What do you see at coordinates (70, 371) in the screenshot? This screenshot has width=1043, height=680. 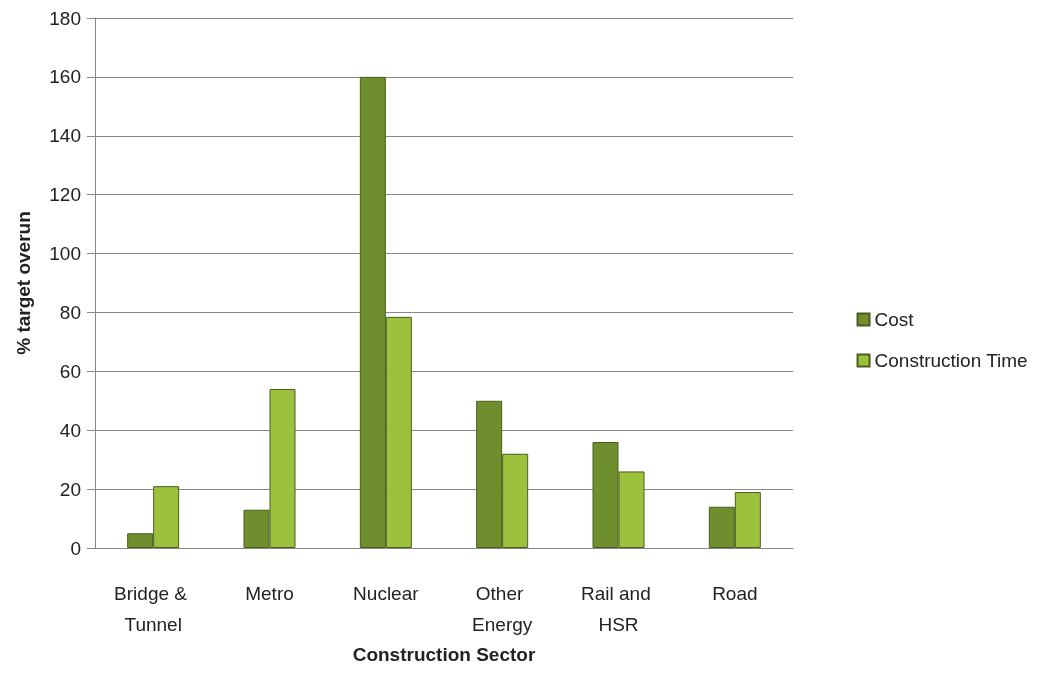 I see `y-tick-label: 60` at bounding box center [70, 371].